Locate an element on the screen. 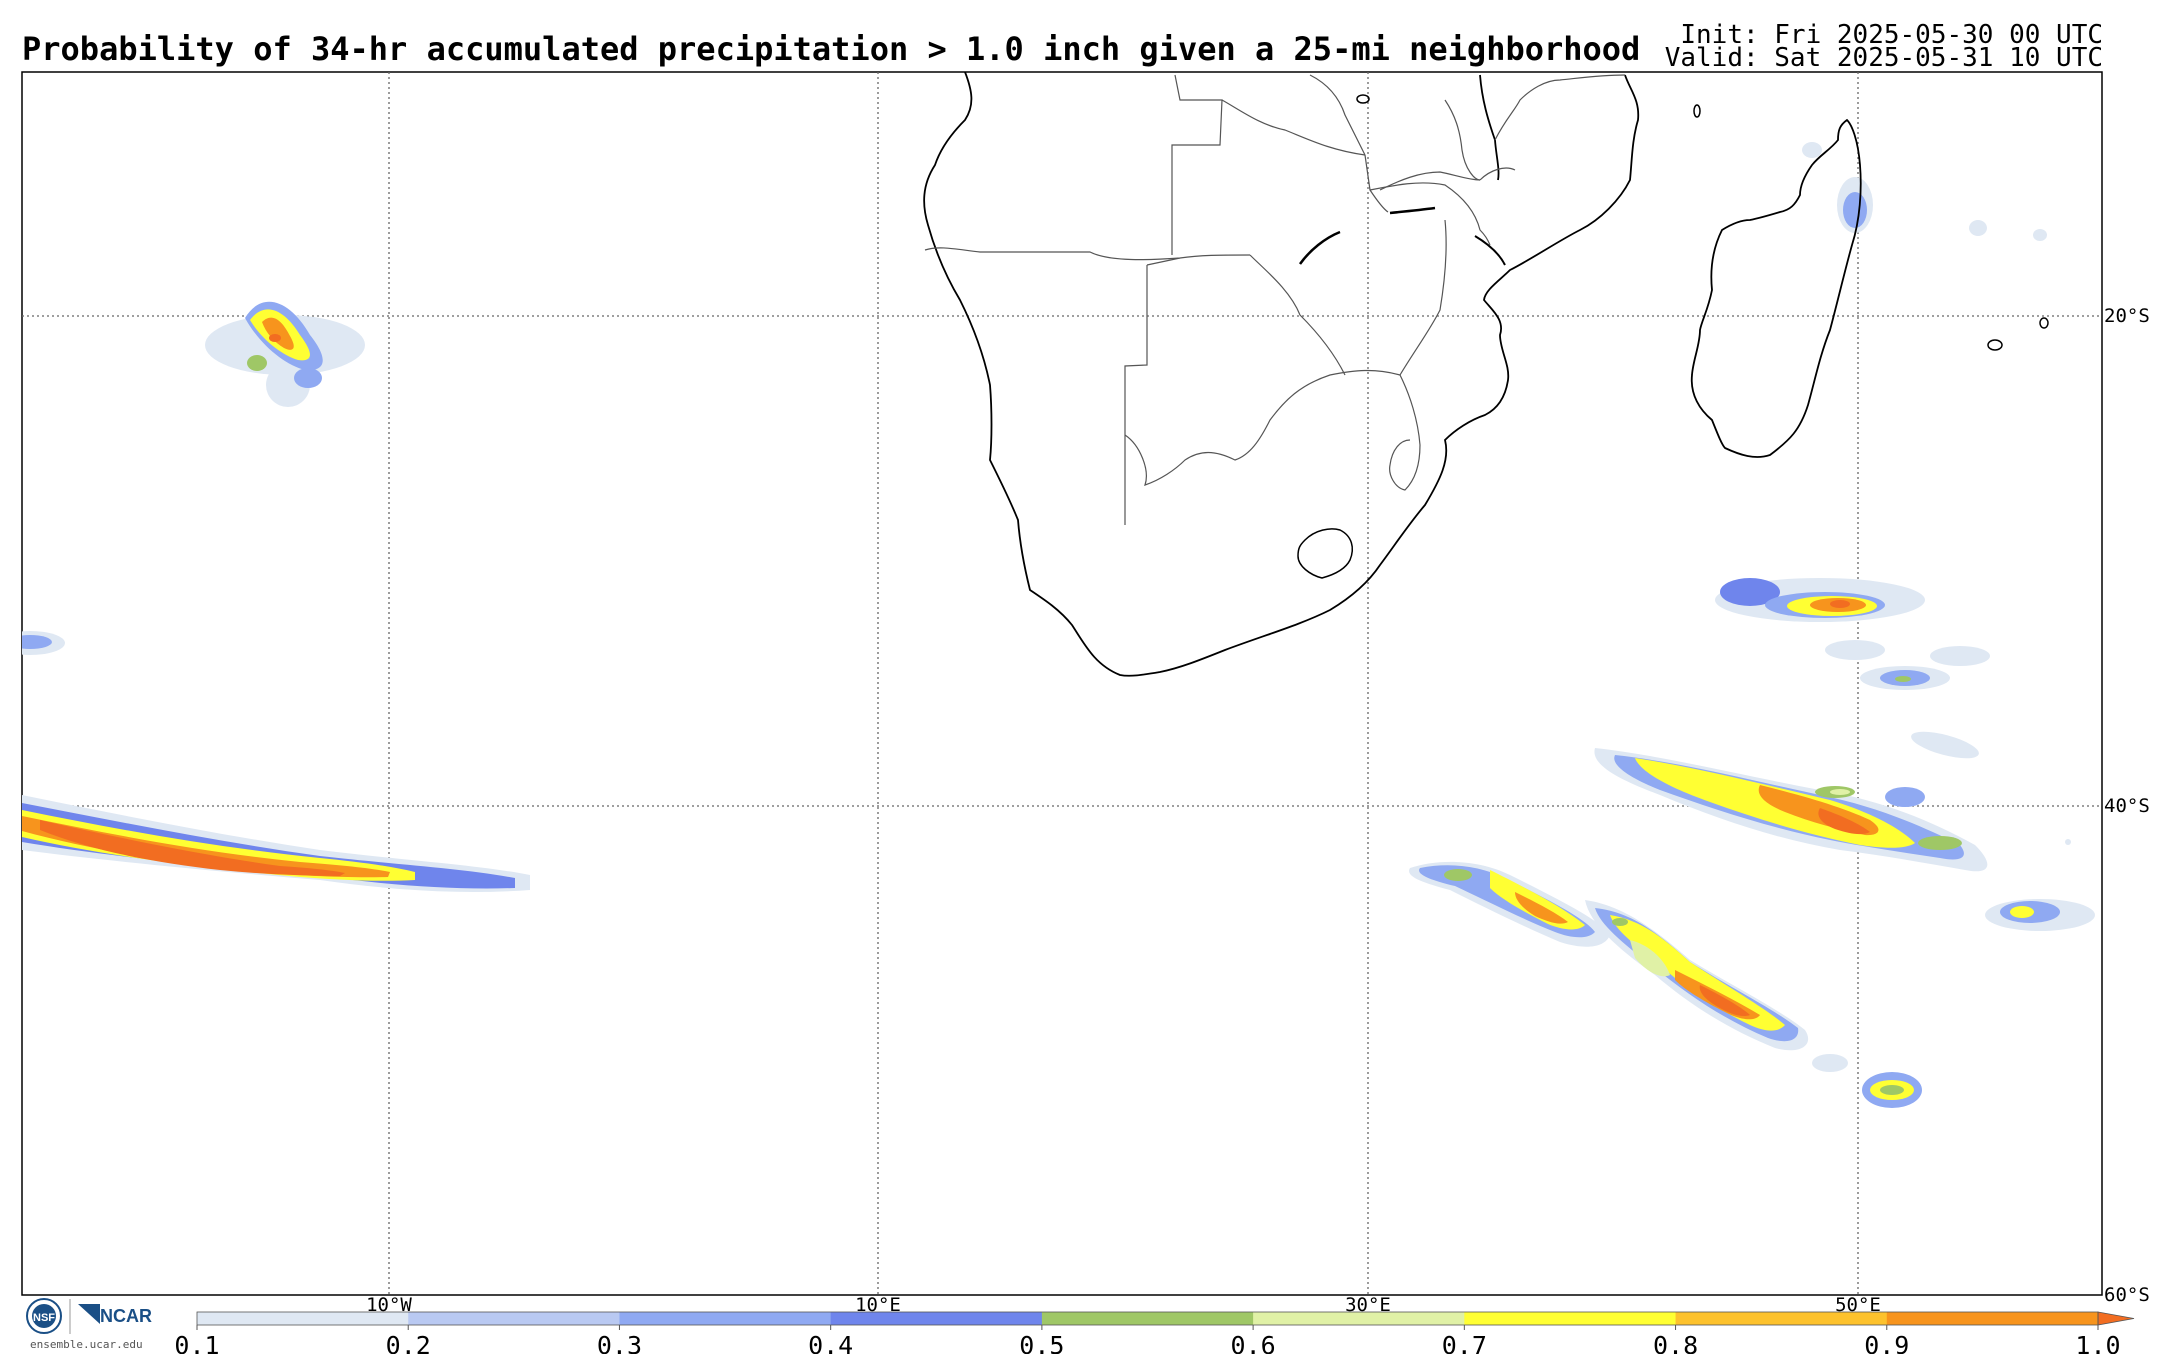  colorbar-tick-label: 0.3 is located at coordinates (619, 1342).